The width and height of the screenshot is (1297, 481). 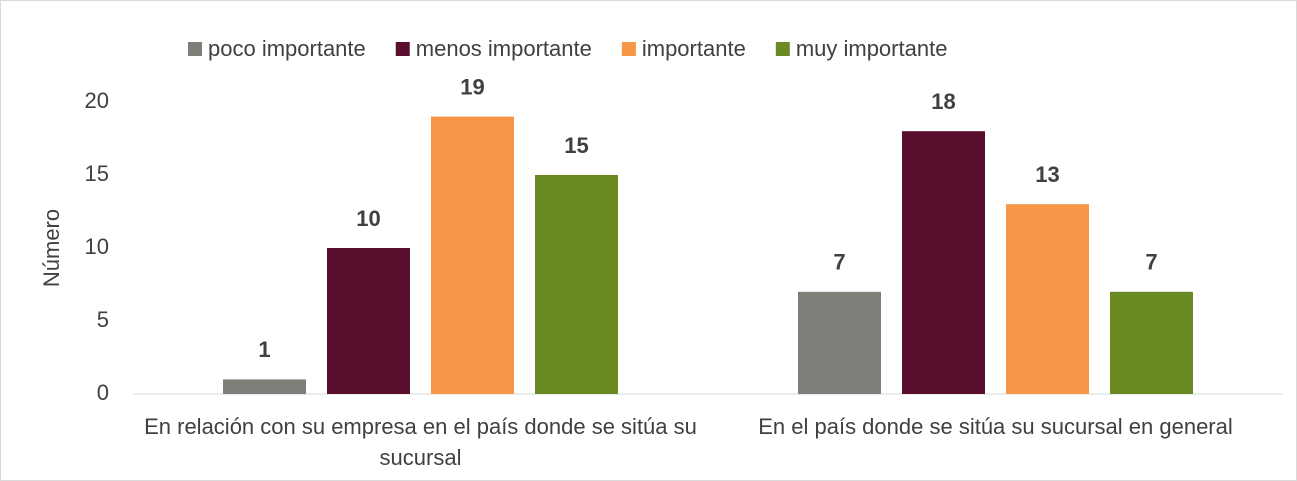 What do you see at coordinates (97, 246) in the screenshot?
I see `y-tick-label: 10` at bounding box center [97, 246].